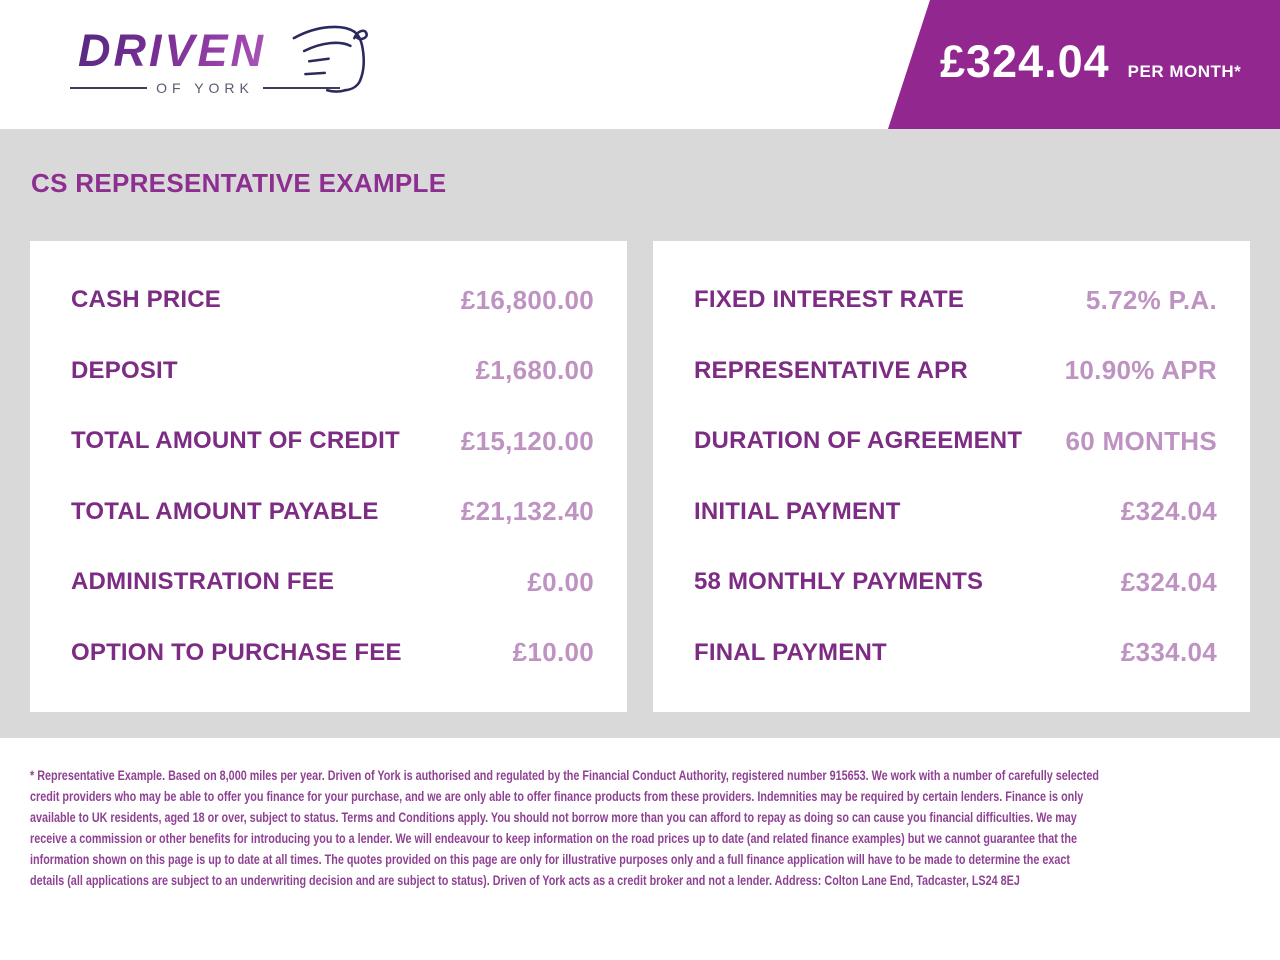 The height and width of the screenshot is (960, 1280). Describe the element at coordinates (146, 300) in the screenshot. I see `finance-label: CASH PRICE` at that location.